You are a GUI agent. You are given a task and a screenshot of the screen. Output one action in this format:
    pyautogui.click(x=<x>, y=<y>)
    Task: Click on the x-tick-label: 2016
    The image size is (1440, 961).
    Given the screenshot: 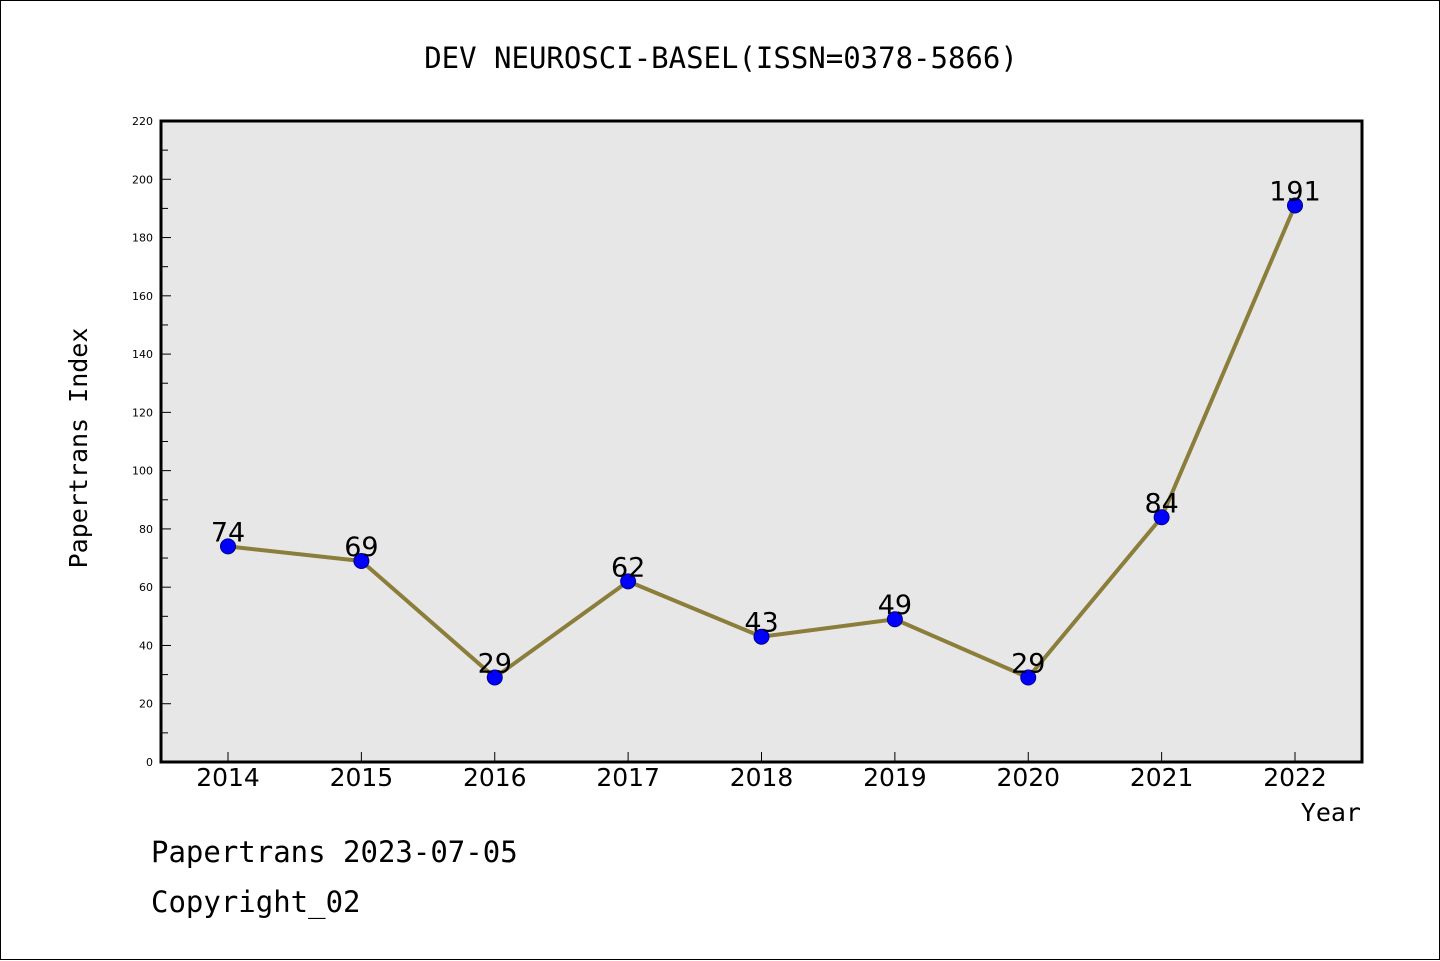 What is the action you would take?
    pyautogui.click(x=495, y=777)
    